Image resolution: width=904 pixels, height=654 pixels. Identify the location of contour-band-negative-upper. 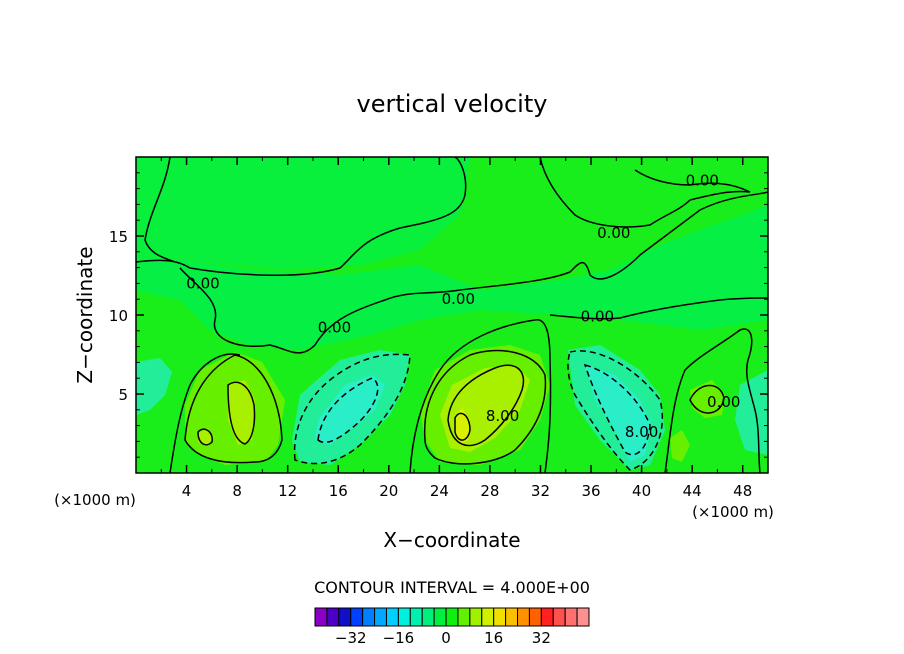
(303, 213).